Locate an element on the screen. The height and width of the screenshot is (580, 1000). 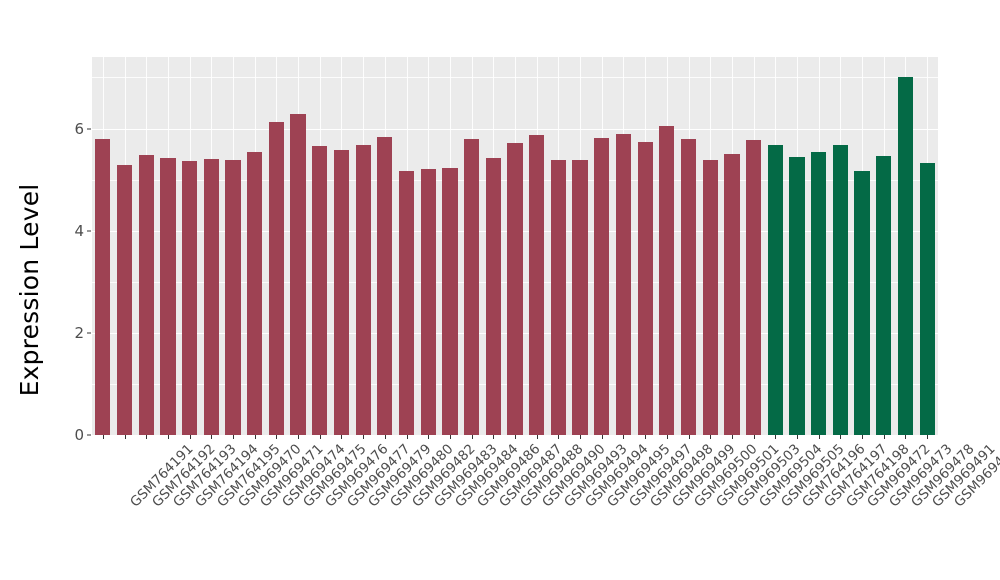
y-axis-tick-labels: 0 2 4 6 is located at coordinates (71, 290).